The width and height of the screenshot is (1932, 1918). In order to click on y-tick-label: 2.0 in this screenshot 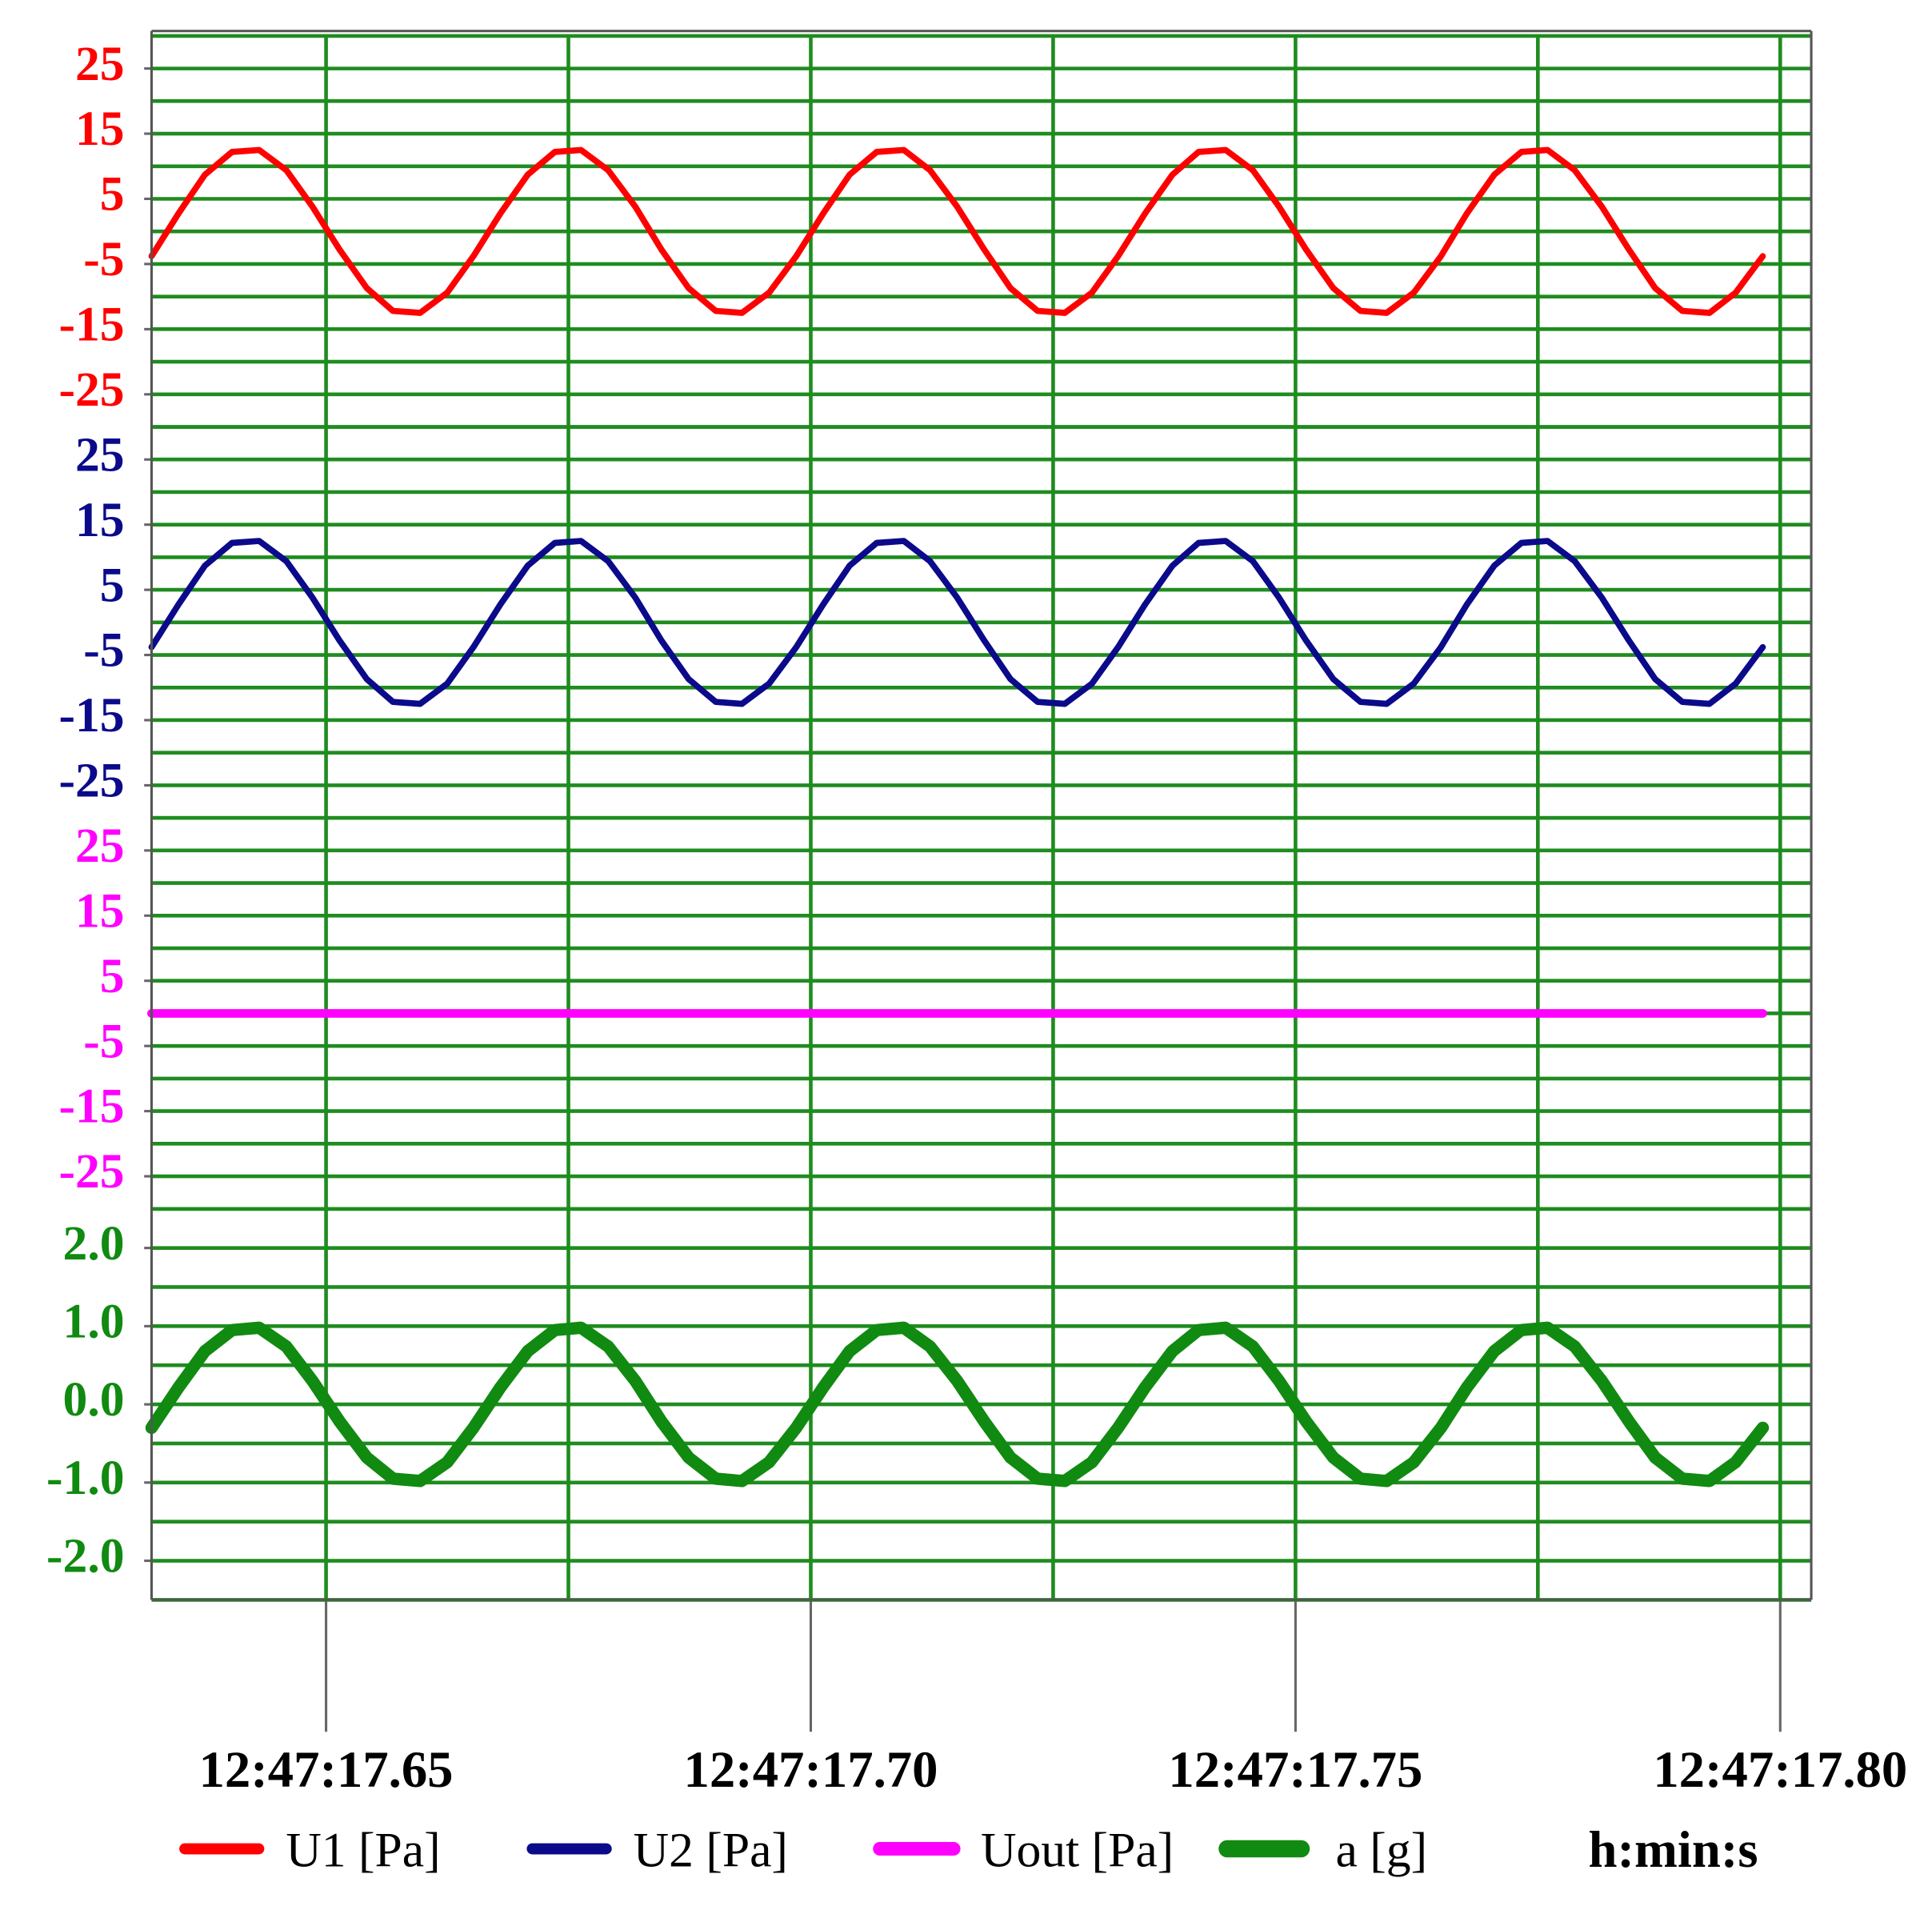, I will do `click(94, 1244)`.